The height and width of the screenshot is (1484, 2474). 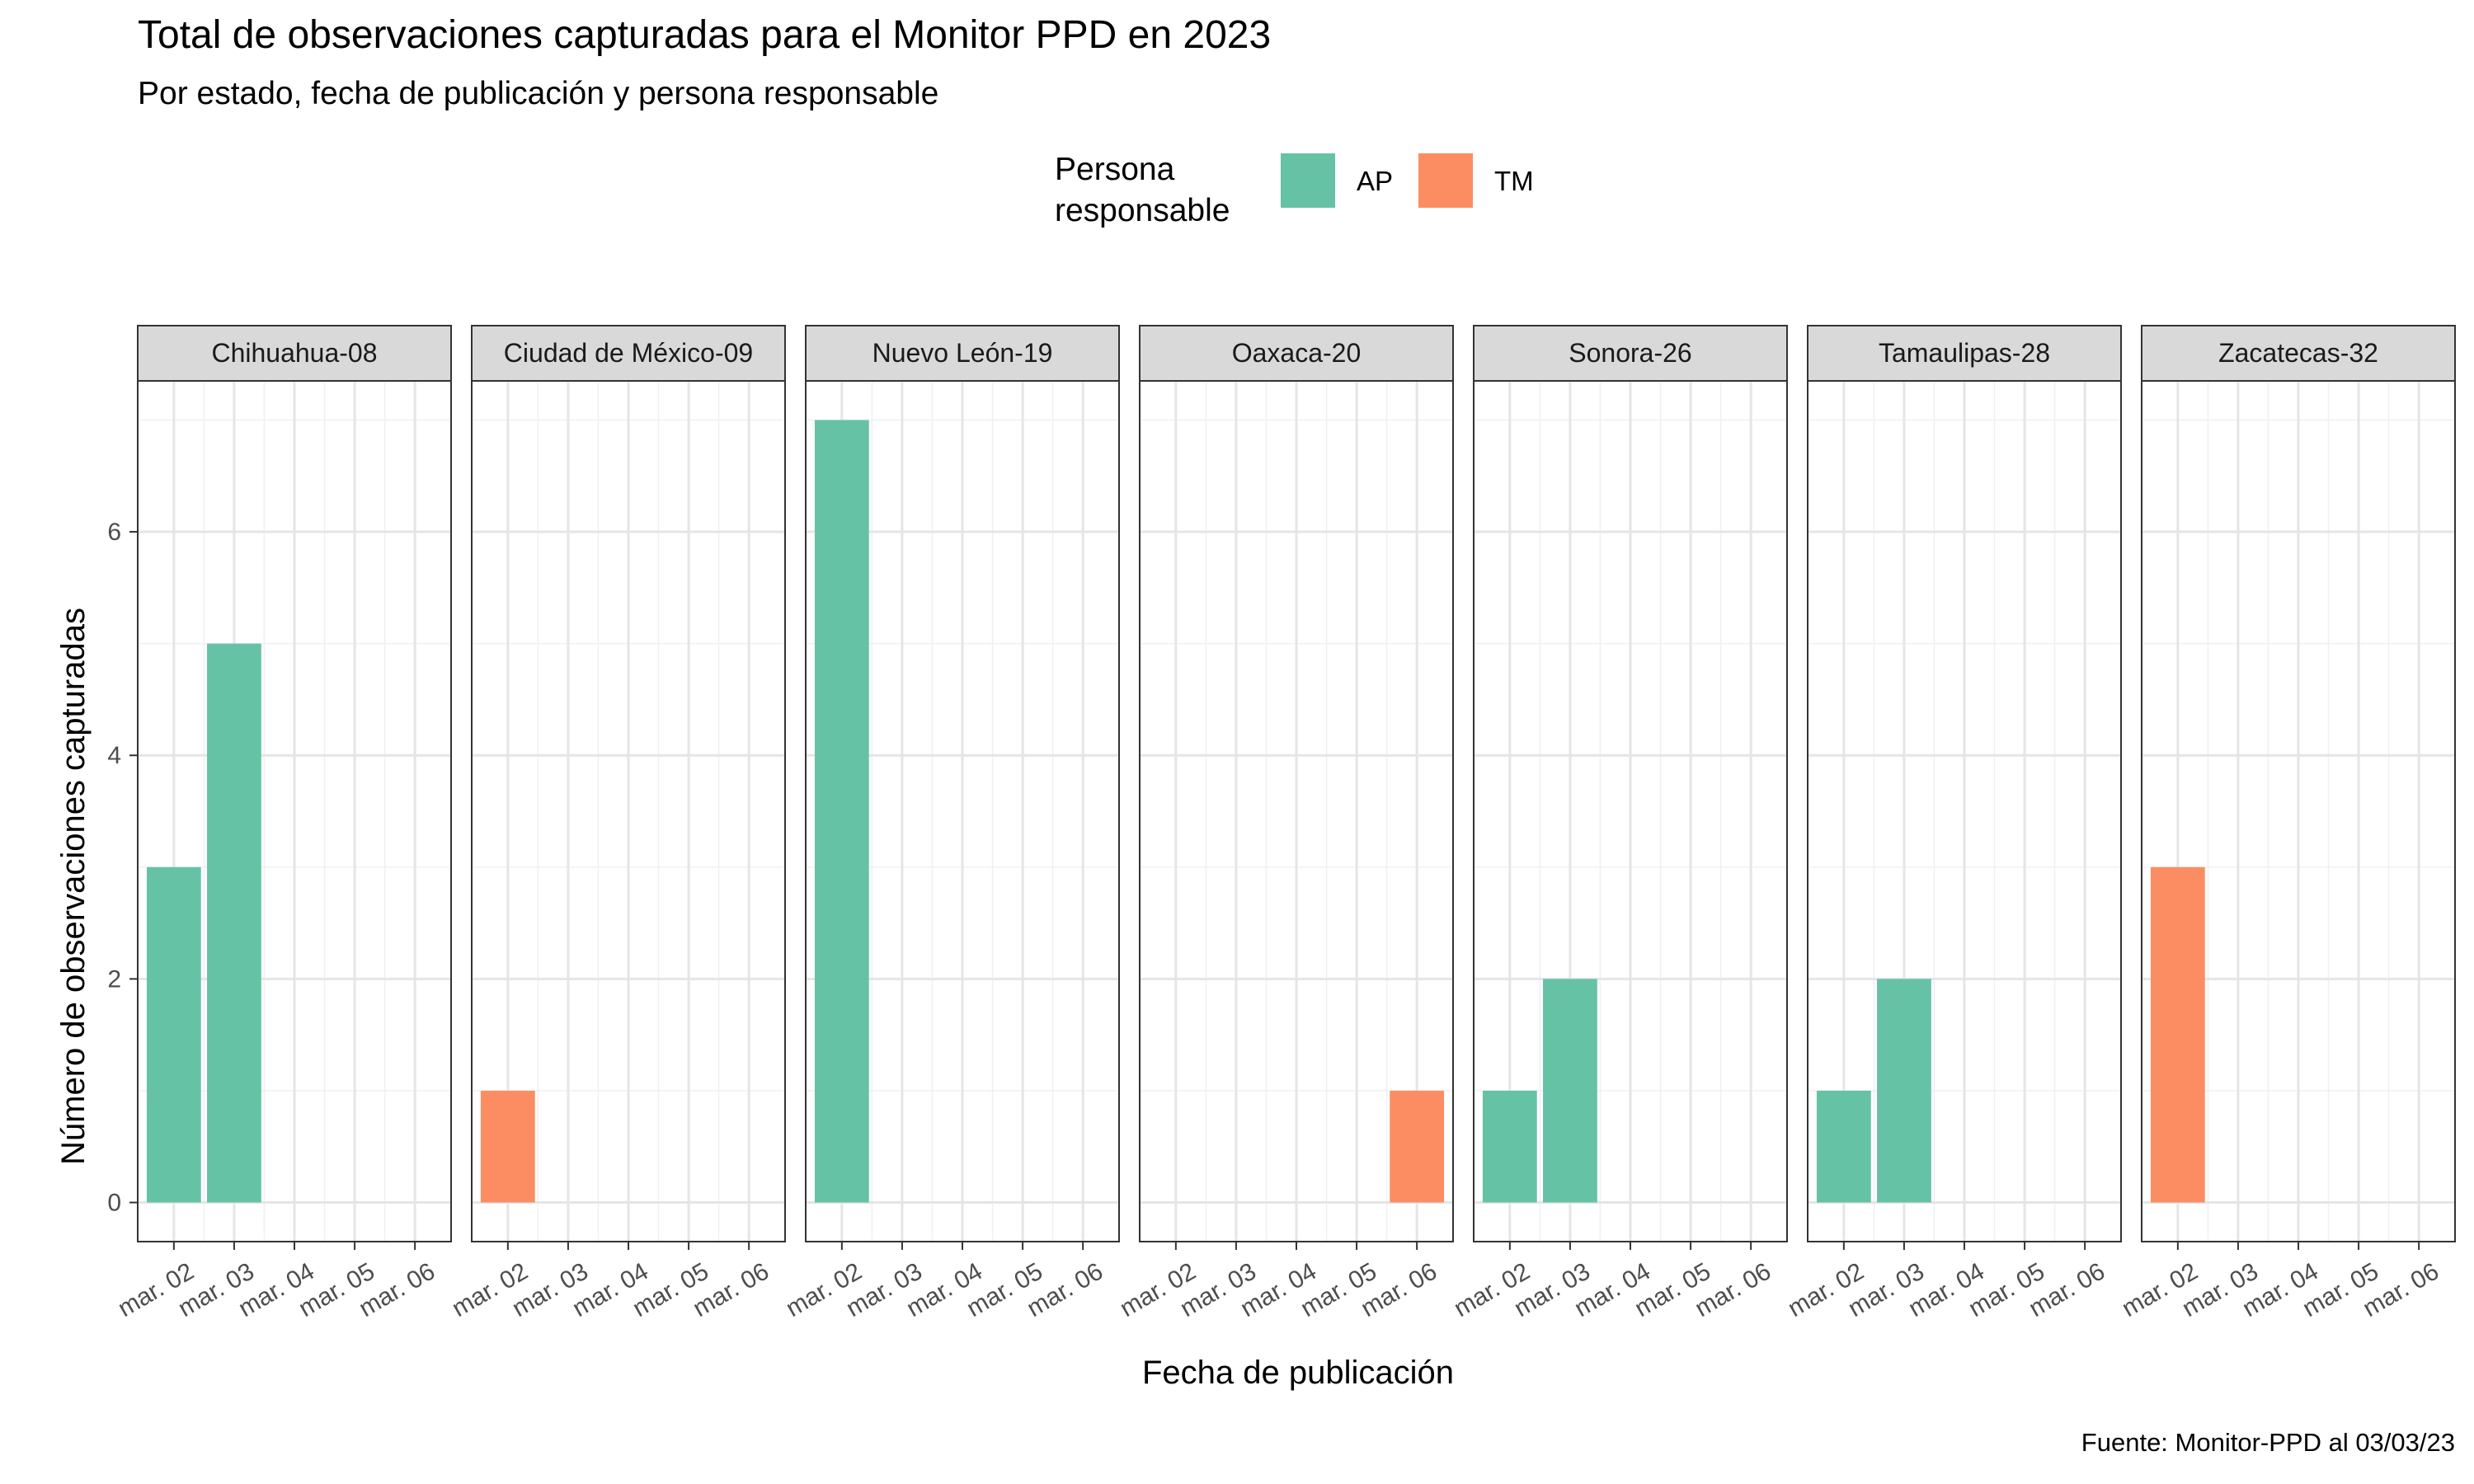 I want to click on facet-strip-label: Ciudad de México-09, so click(x=628, y=353).